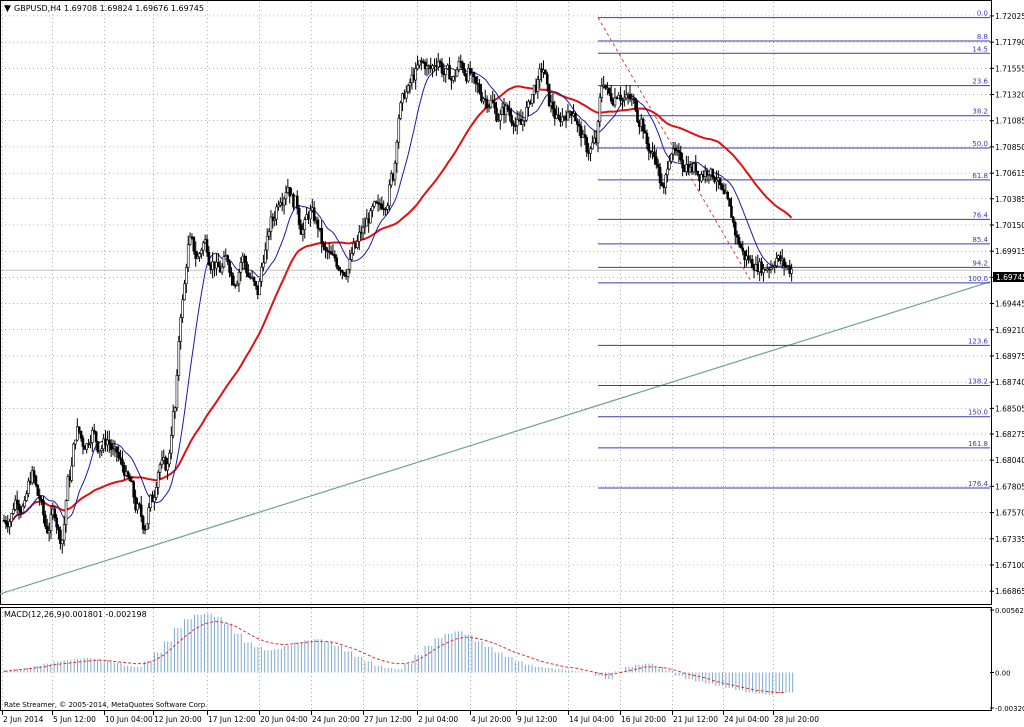 Image resolution: width=1024 pixels, height=727 pixels. I want to click on x-tick-label: 9 Jul 12:00, so click(537, 719).